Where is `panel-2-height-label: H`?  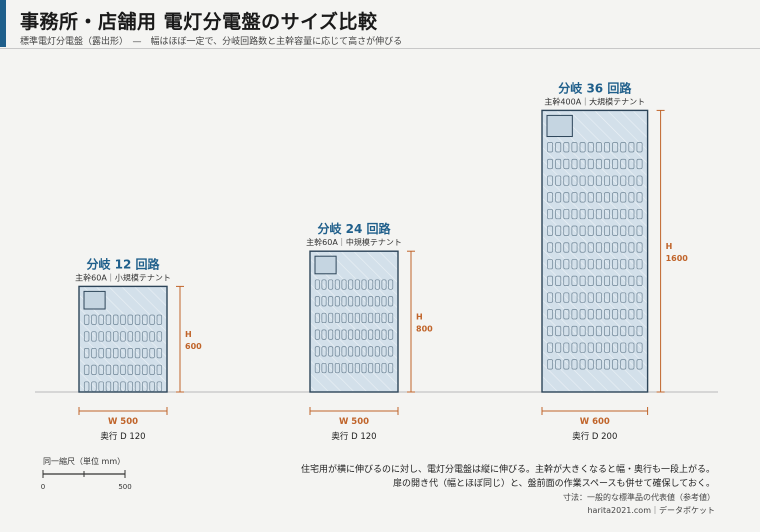 panel-2-height-label: H is located at coordinates (419, 317).